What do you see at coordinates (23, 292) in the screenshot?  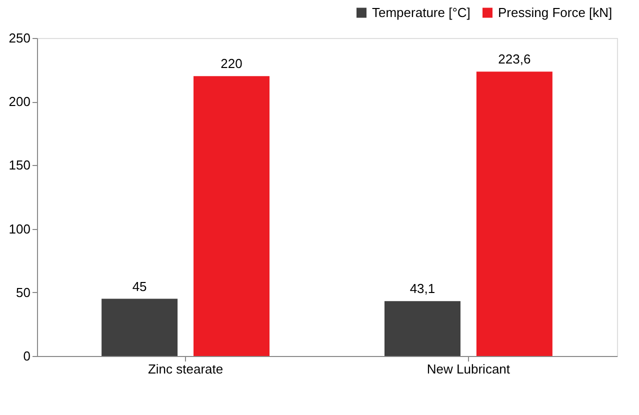 I see `y-tick-label: 50` at bounding box center [23, 292].